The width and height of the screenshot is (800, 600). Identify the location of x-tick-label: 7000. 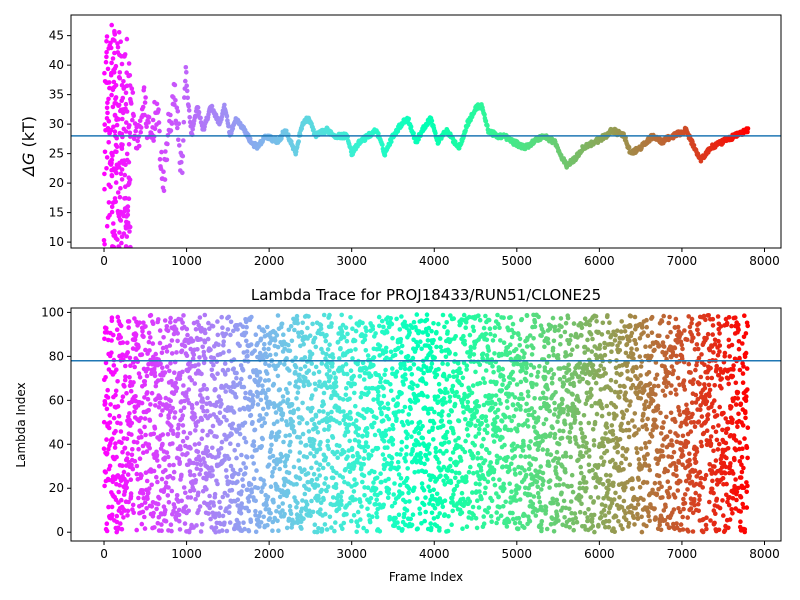
(682, 261).